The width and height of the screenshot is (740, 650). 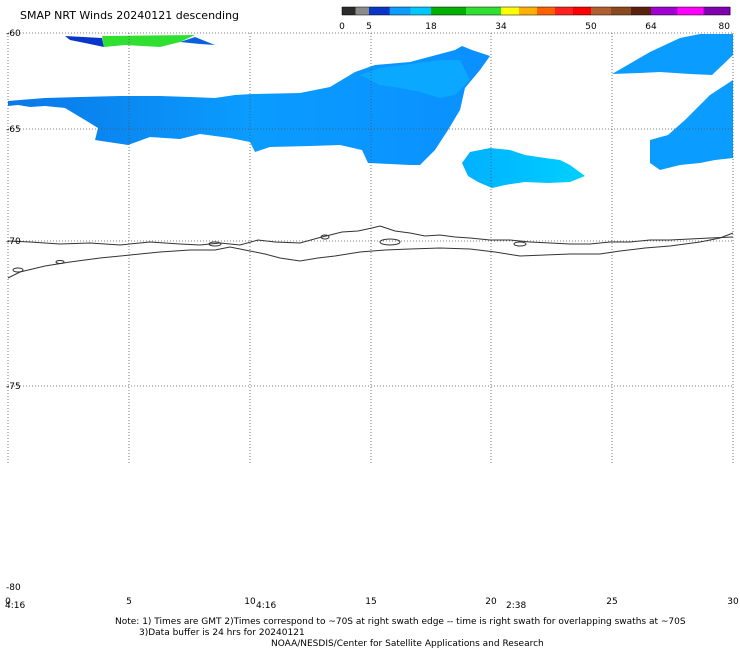 I want to click on lon-label: 0, so click(x=8, y=602).